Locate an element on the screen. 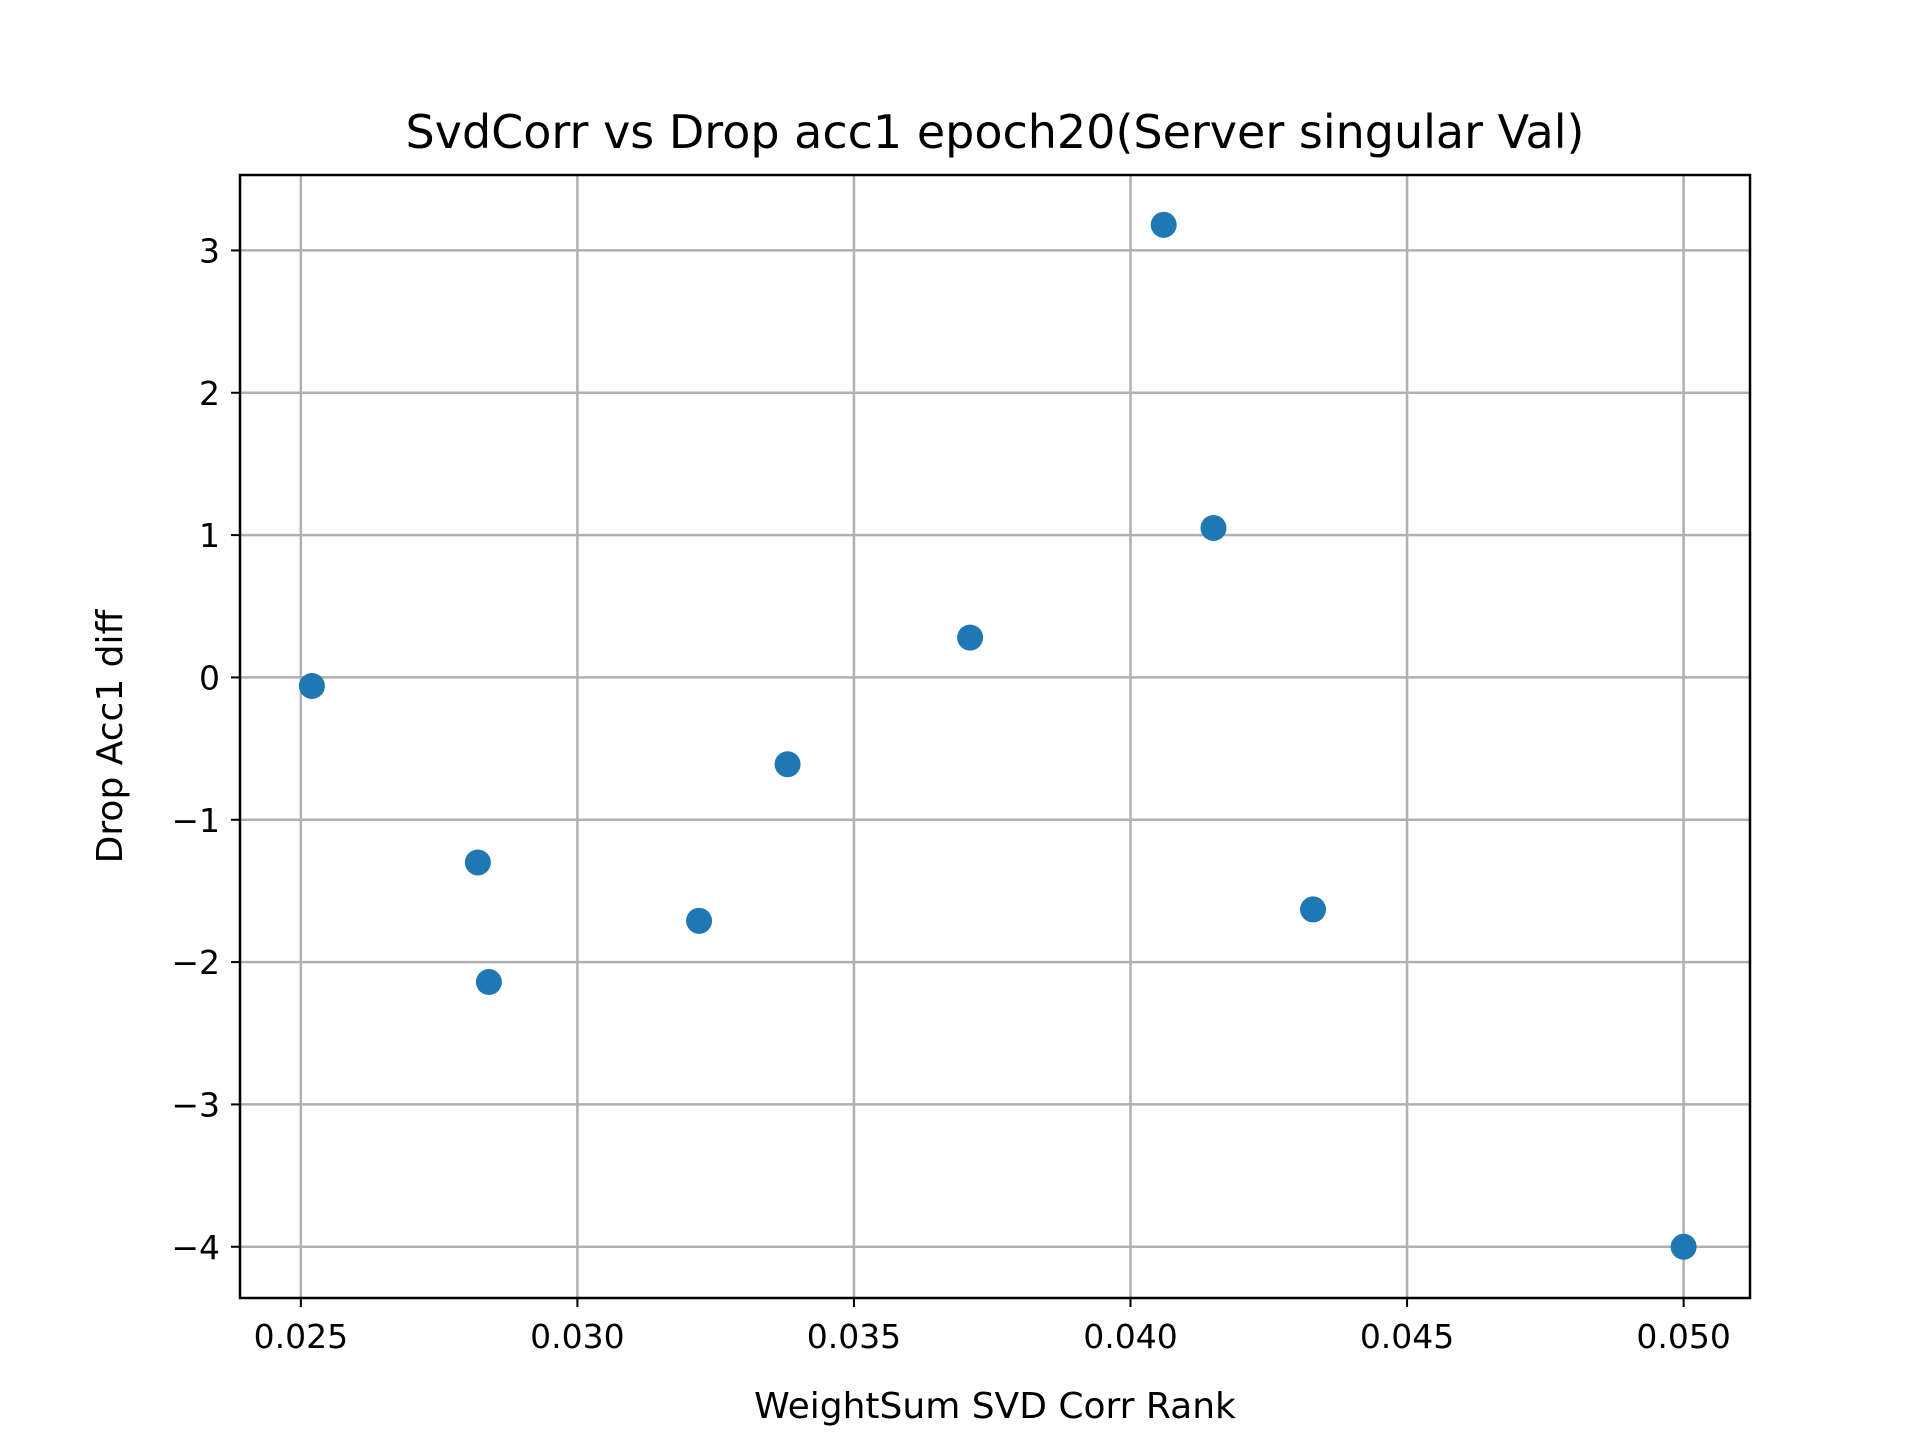 This screenshot has height=1440, width=1920. y-tick-label: −1 is located at coordinates (195, 820).